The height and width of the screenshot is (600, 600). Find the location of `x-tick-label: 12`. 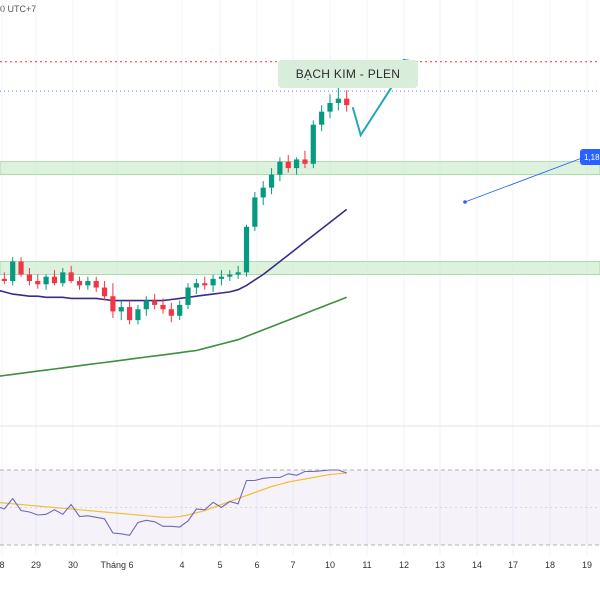

x-tick-label: 12 is located at coordinates (404, 565).